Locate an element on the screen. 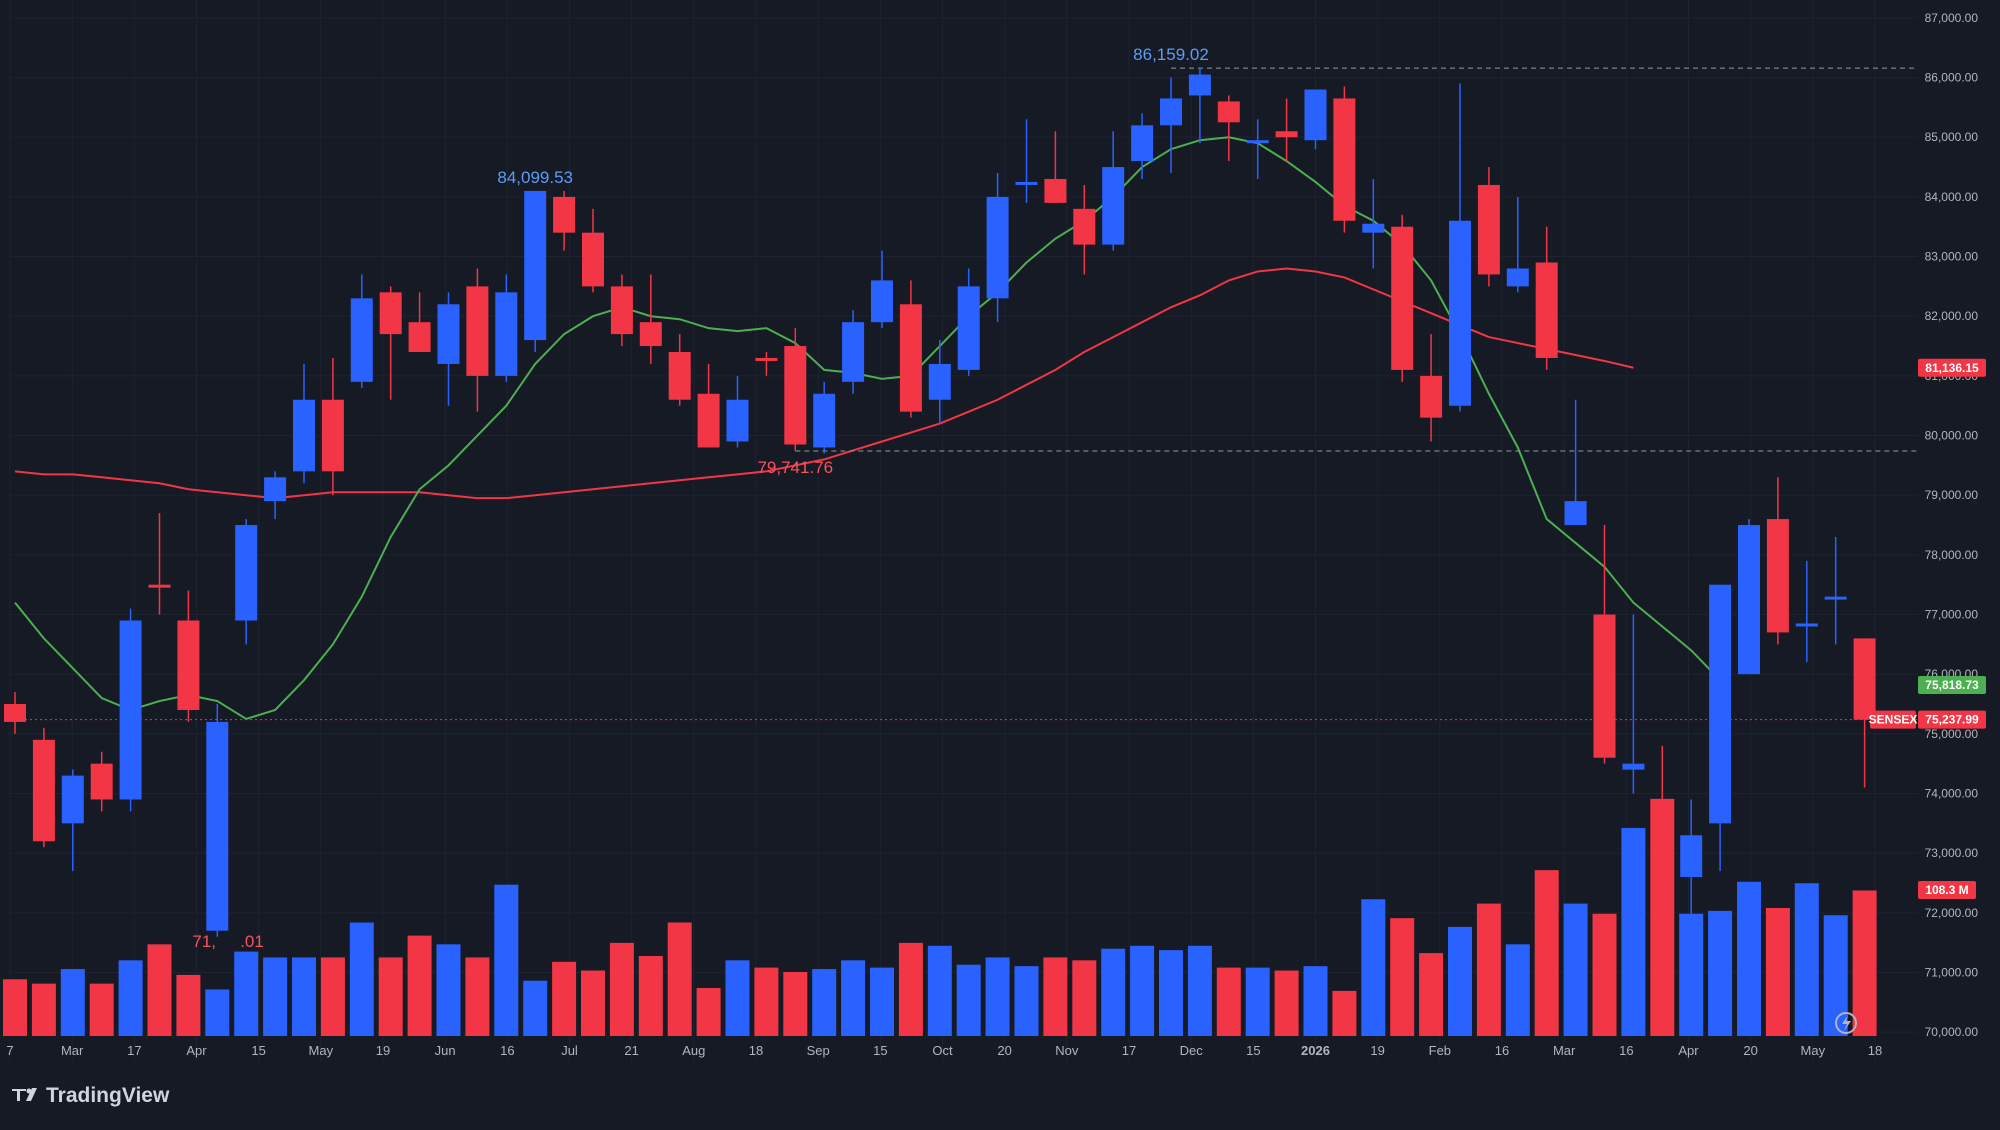 This screenshot has width=2000, height=1130. price-tick-label: 87,000.00 is located at coordinates (1952, 18).